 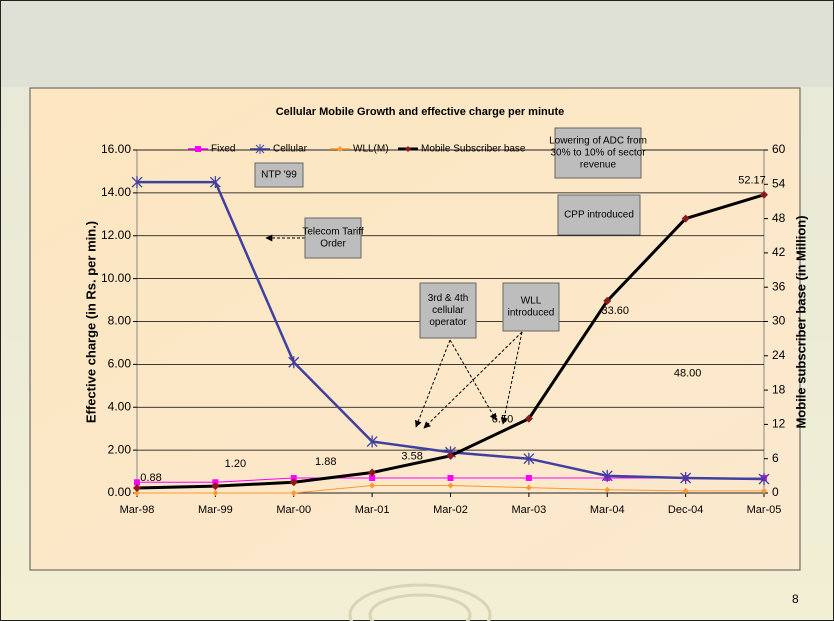 I want to click on y-tick-label: 14.00, so click(x=116, y=192).